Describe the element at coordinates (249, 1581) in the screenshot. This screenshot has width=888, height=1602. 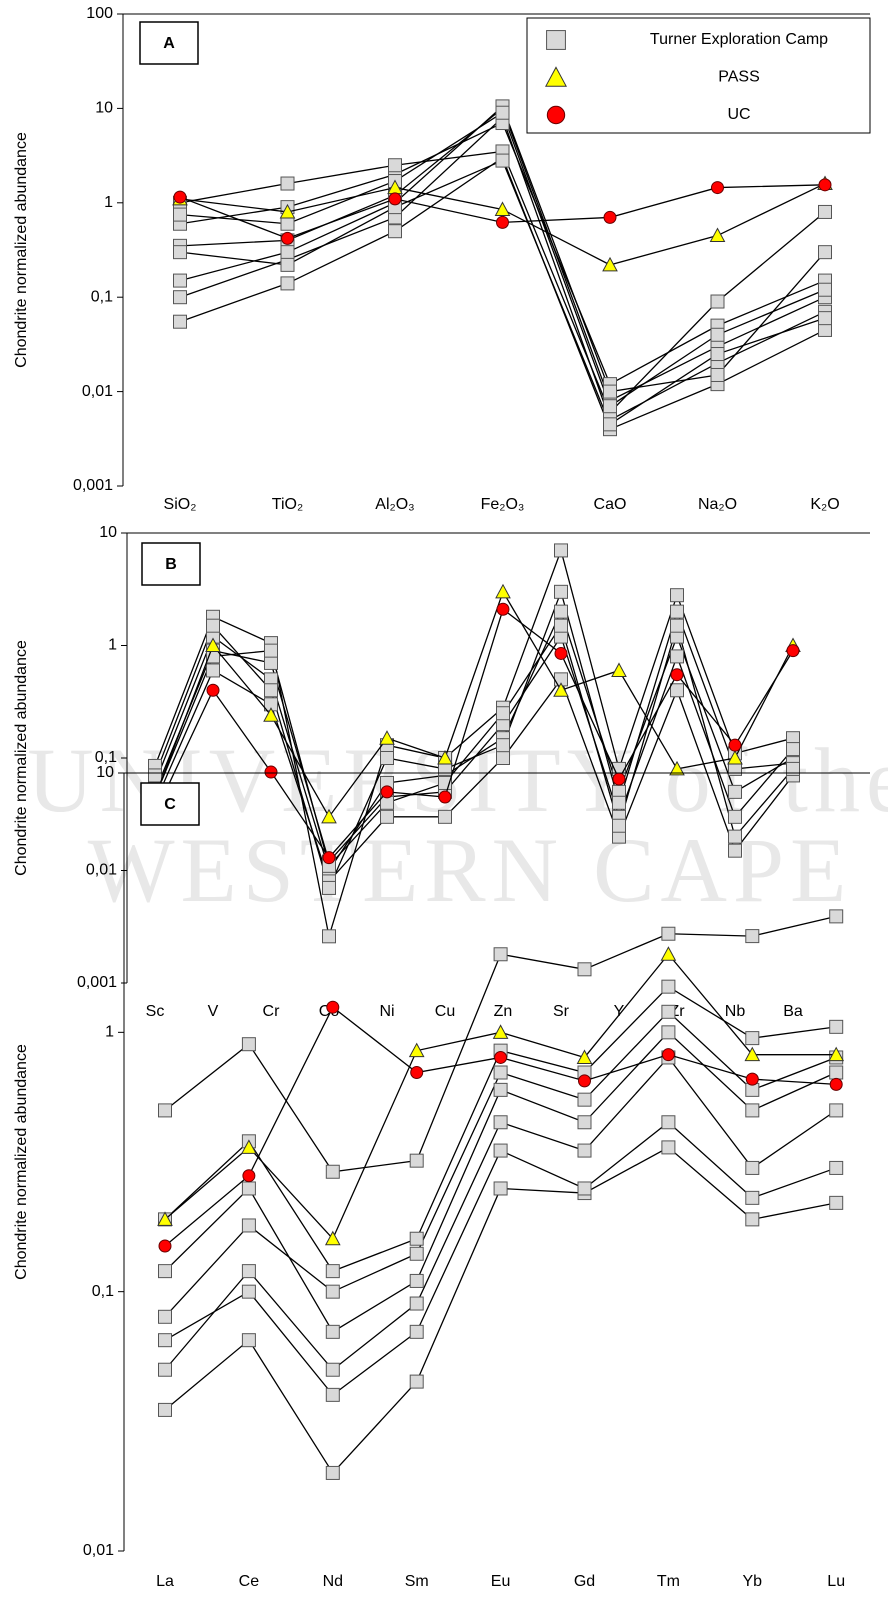
I see `x-tick-label: Ce` at that location.